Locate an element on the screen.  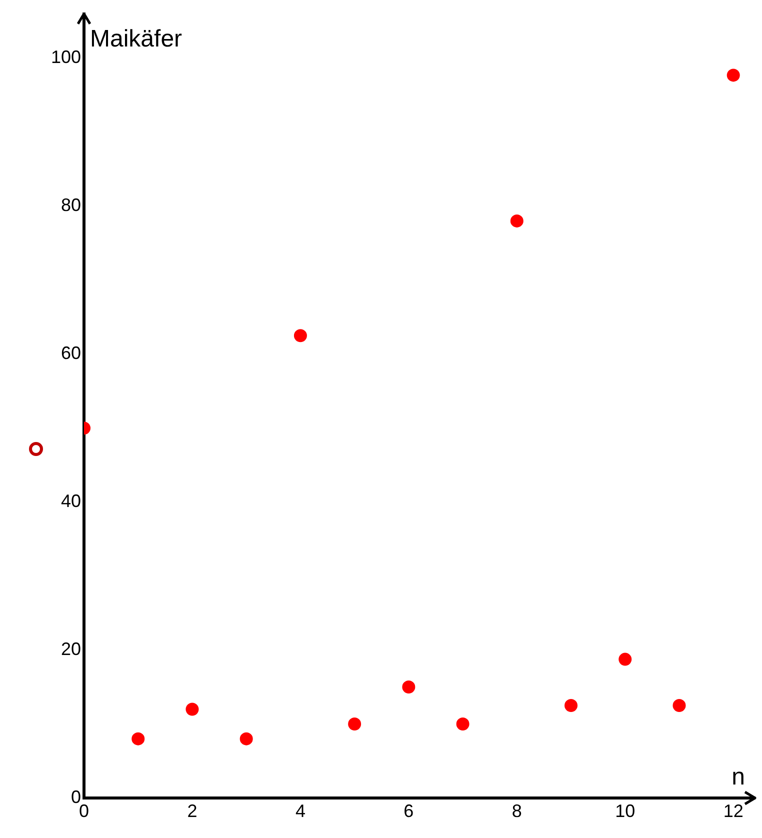
y-tick-label: 0 is located at coordinates (75, 796).